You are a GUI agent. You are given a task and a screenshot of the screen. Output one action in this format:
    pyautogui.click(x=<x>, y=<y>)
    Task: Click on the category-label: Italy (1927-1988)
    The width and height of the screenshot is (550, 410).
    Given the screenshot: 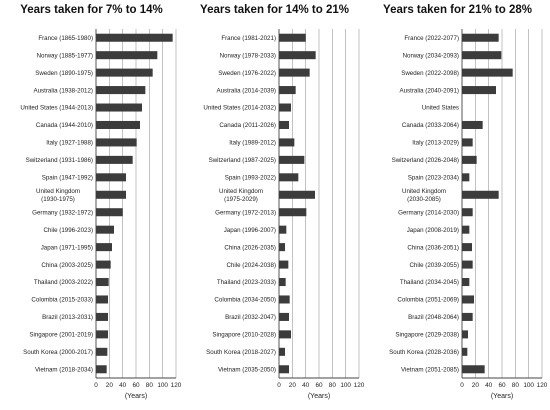 What is the action you would take?
    pyautogui.click(x=69, y=143)
    